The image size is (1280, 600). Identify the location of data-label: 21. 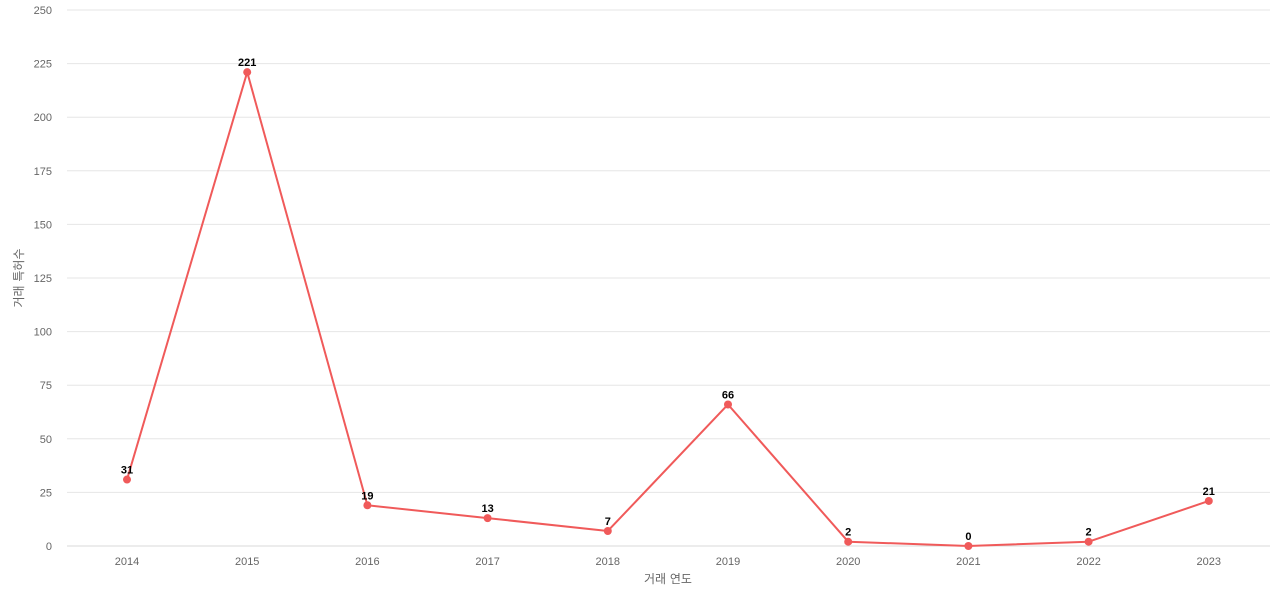
(1209, 492).